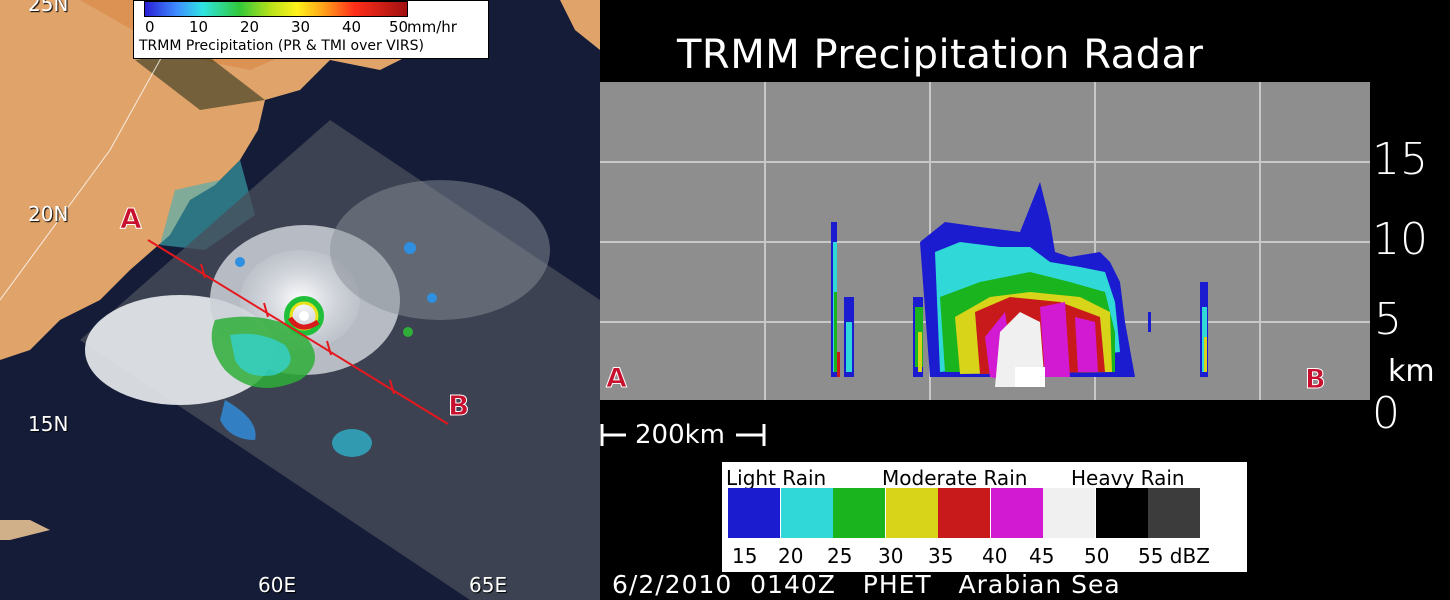 The height and width of the screenshot is (600, 1450). I want to click on dbz-tick: 15, so click(745, 556).